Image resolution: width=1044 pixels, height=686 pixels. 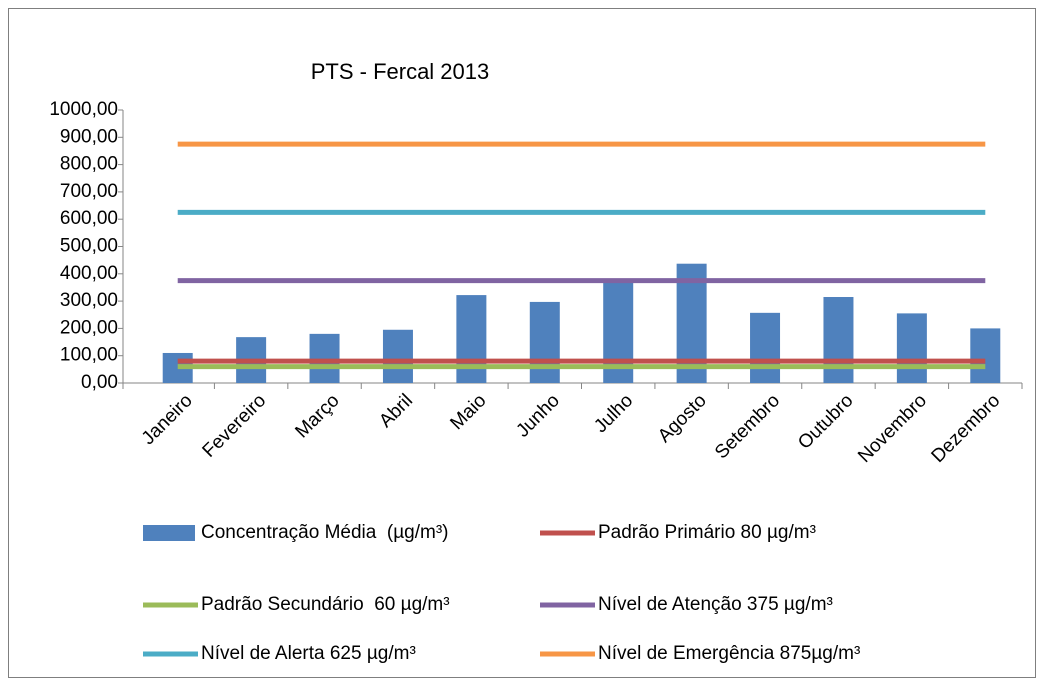 What do you see at coordinates (89, 246) in the screenshot?
I see `y-tick-label: 500,00` at bounding box center [89, 246].